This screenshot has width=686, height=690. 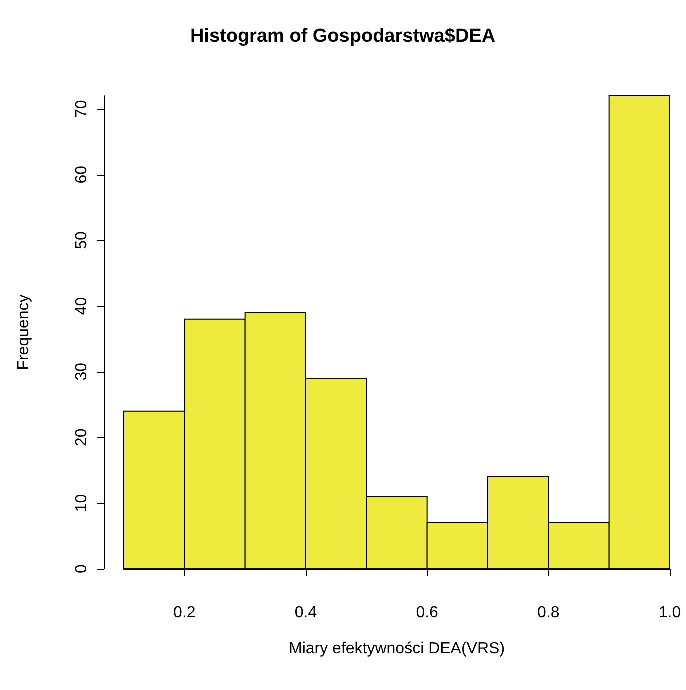 What do you see at coordinates (549, 613) in the screenshot?
I see `x-tick-label: 0.8` at bounding box center [549, 613].